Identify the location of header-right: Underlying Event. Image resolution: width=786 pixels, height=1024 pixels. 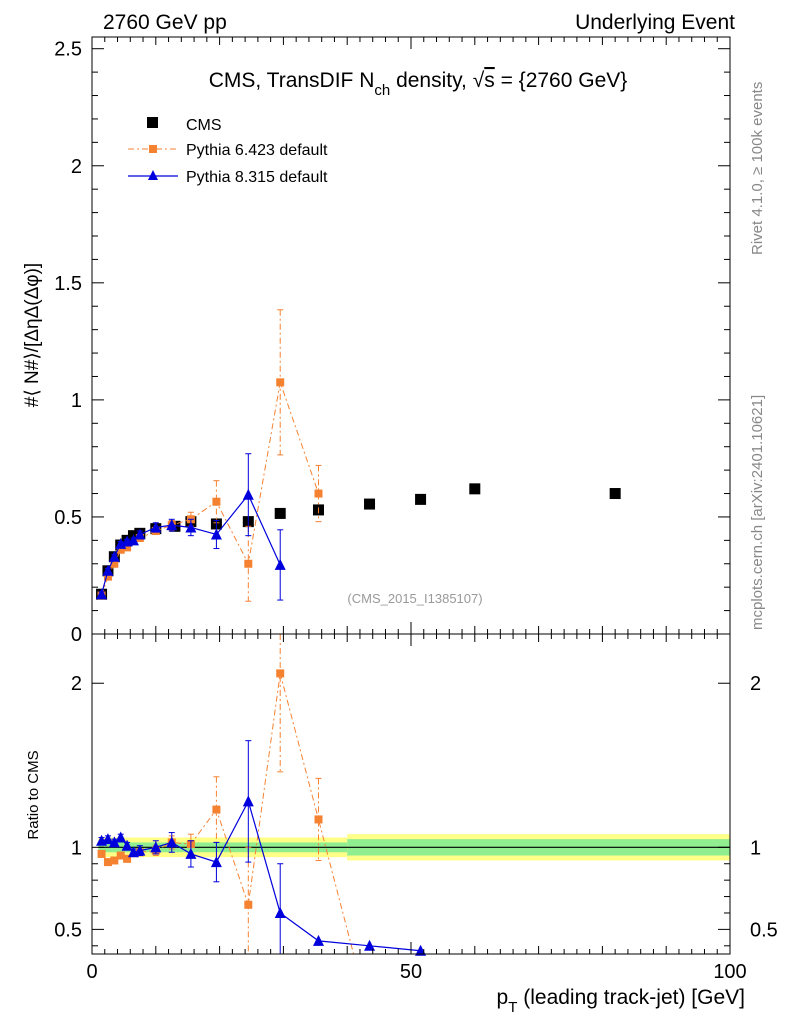
(655, 22).